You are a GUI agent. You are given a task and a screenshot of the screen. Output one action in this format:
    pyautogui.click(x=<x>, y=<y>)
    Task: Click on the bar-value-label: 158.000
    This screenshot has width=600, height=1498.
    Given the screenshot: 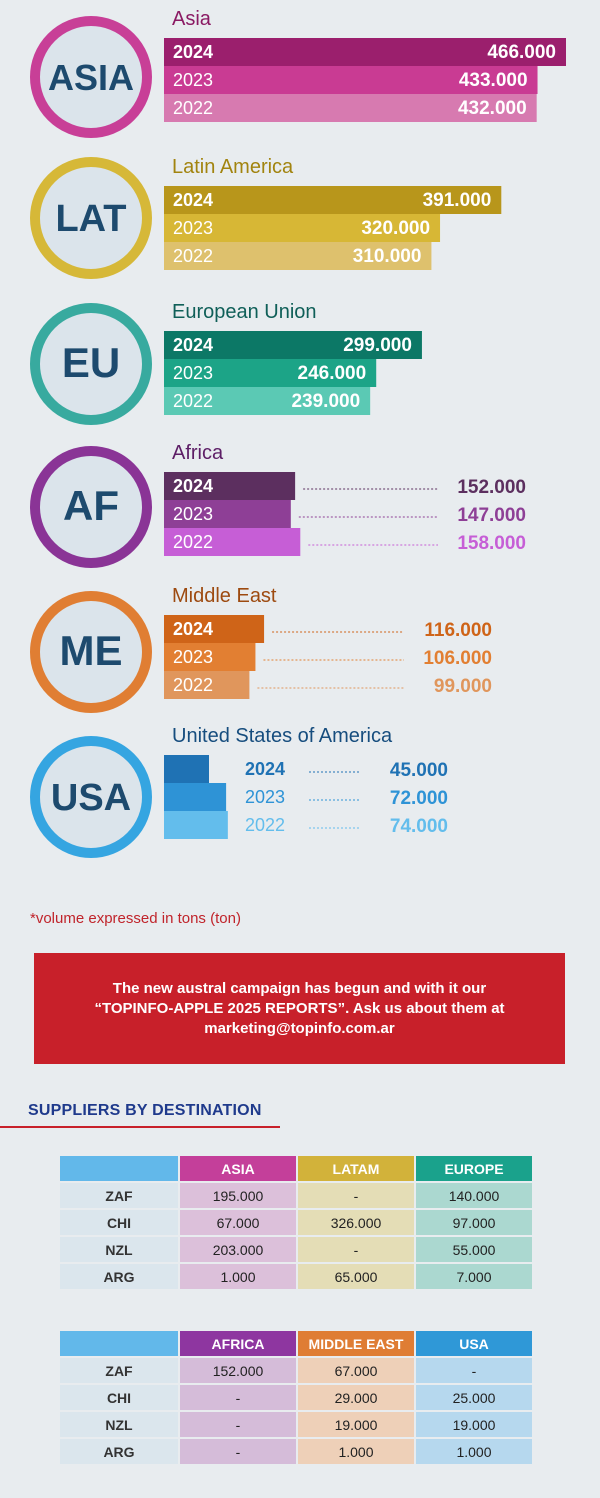 What is the action you would take?
    pyautogui.click(x=491, y=543)
    